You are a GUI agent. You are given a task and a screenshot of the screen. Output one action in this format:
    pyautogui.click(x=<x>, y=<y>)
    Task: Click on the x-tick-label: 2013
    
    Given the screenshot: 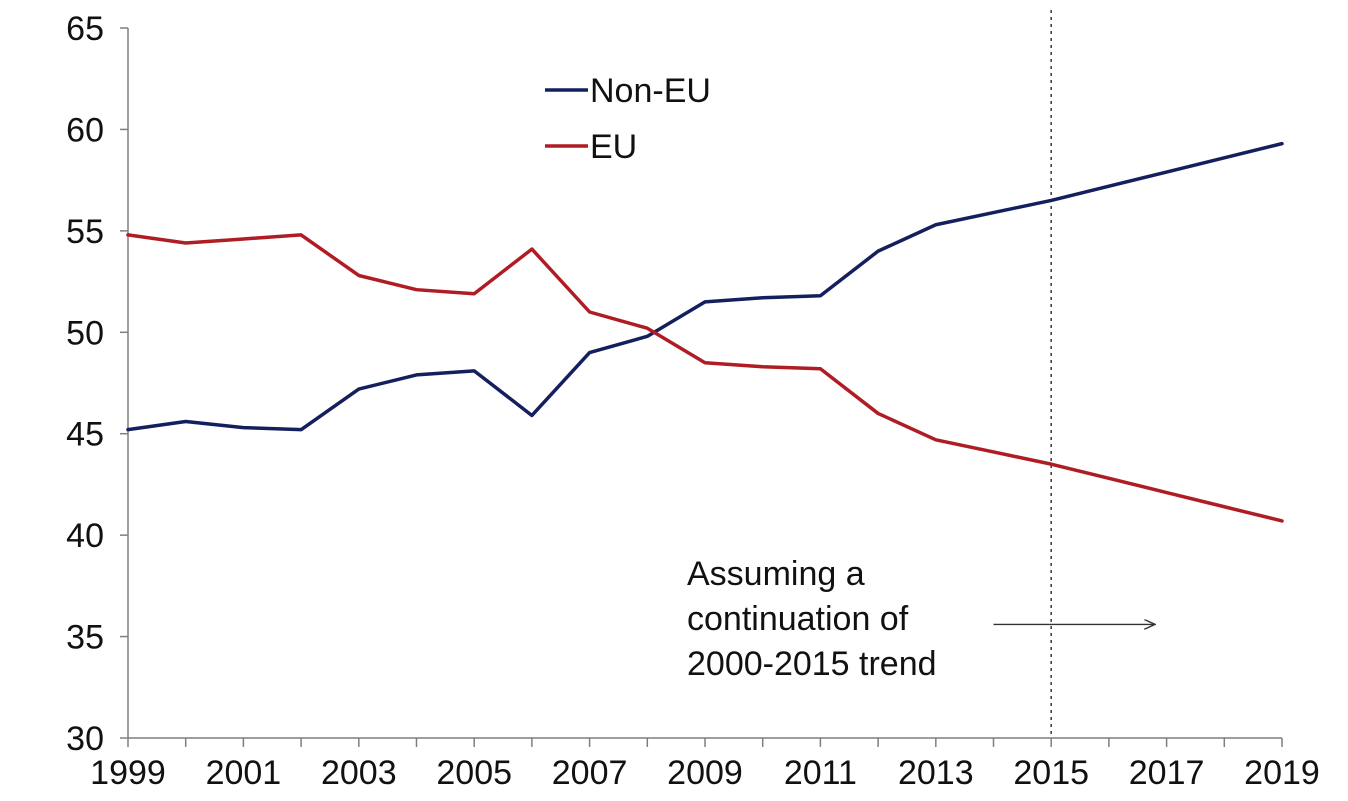 What is the action you would take?
    pyautogui.click(x=936, y=773)
    